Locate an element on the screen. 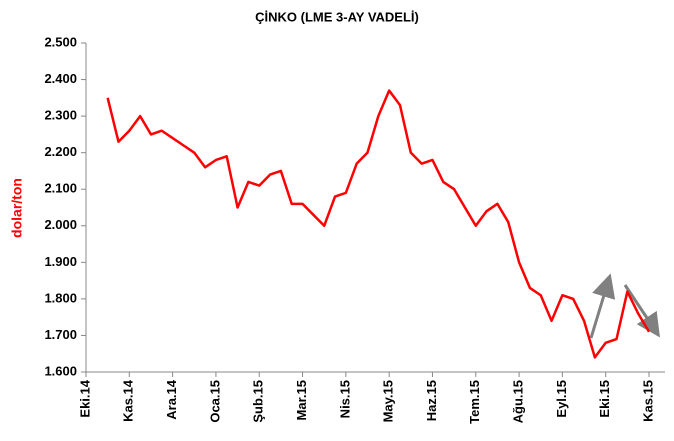 Image resolution: width=674 pixels, height=441 pixels. y-tick-label: 1.600 is located at coordinates (60, 370).